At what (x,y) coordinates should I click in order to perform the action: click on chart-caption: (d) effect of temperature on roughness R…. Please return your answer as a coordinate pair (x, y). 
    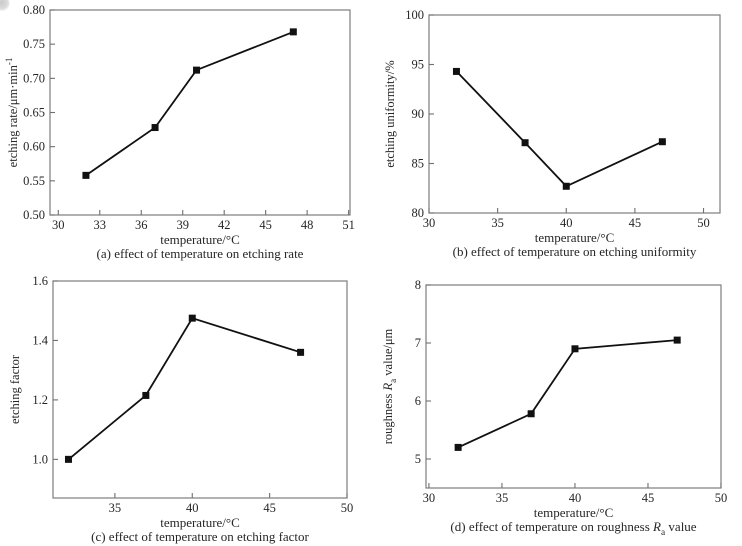
    Looking at the image, I should click on (573, 528).